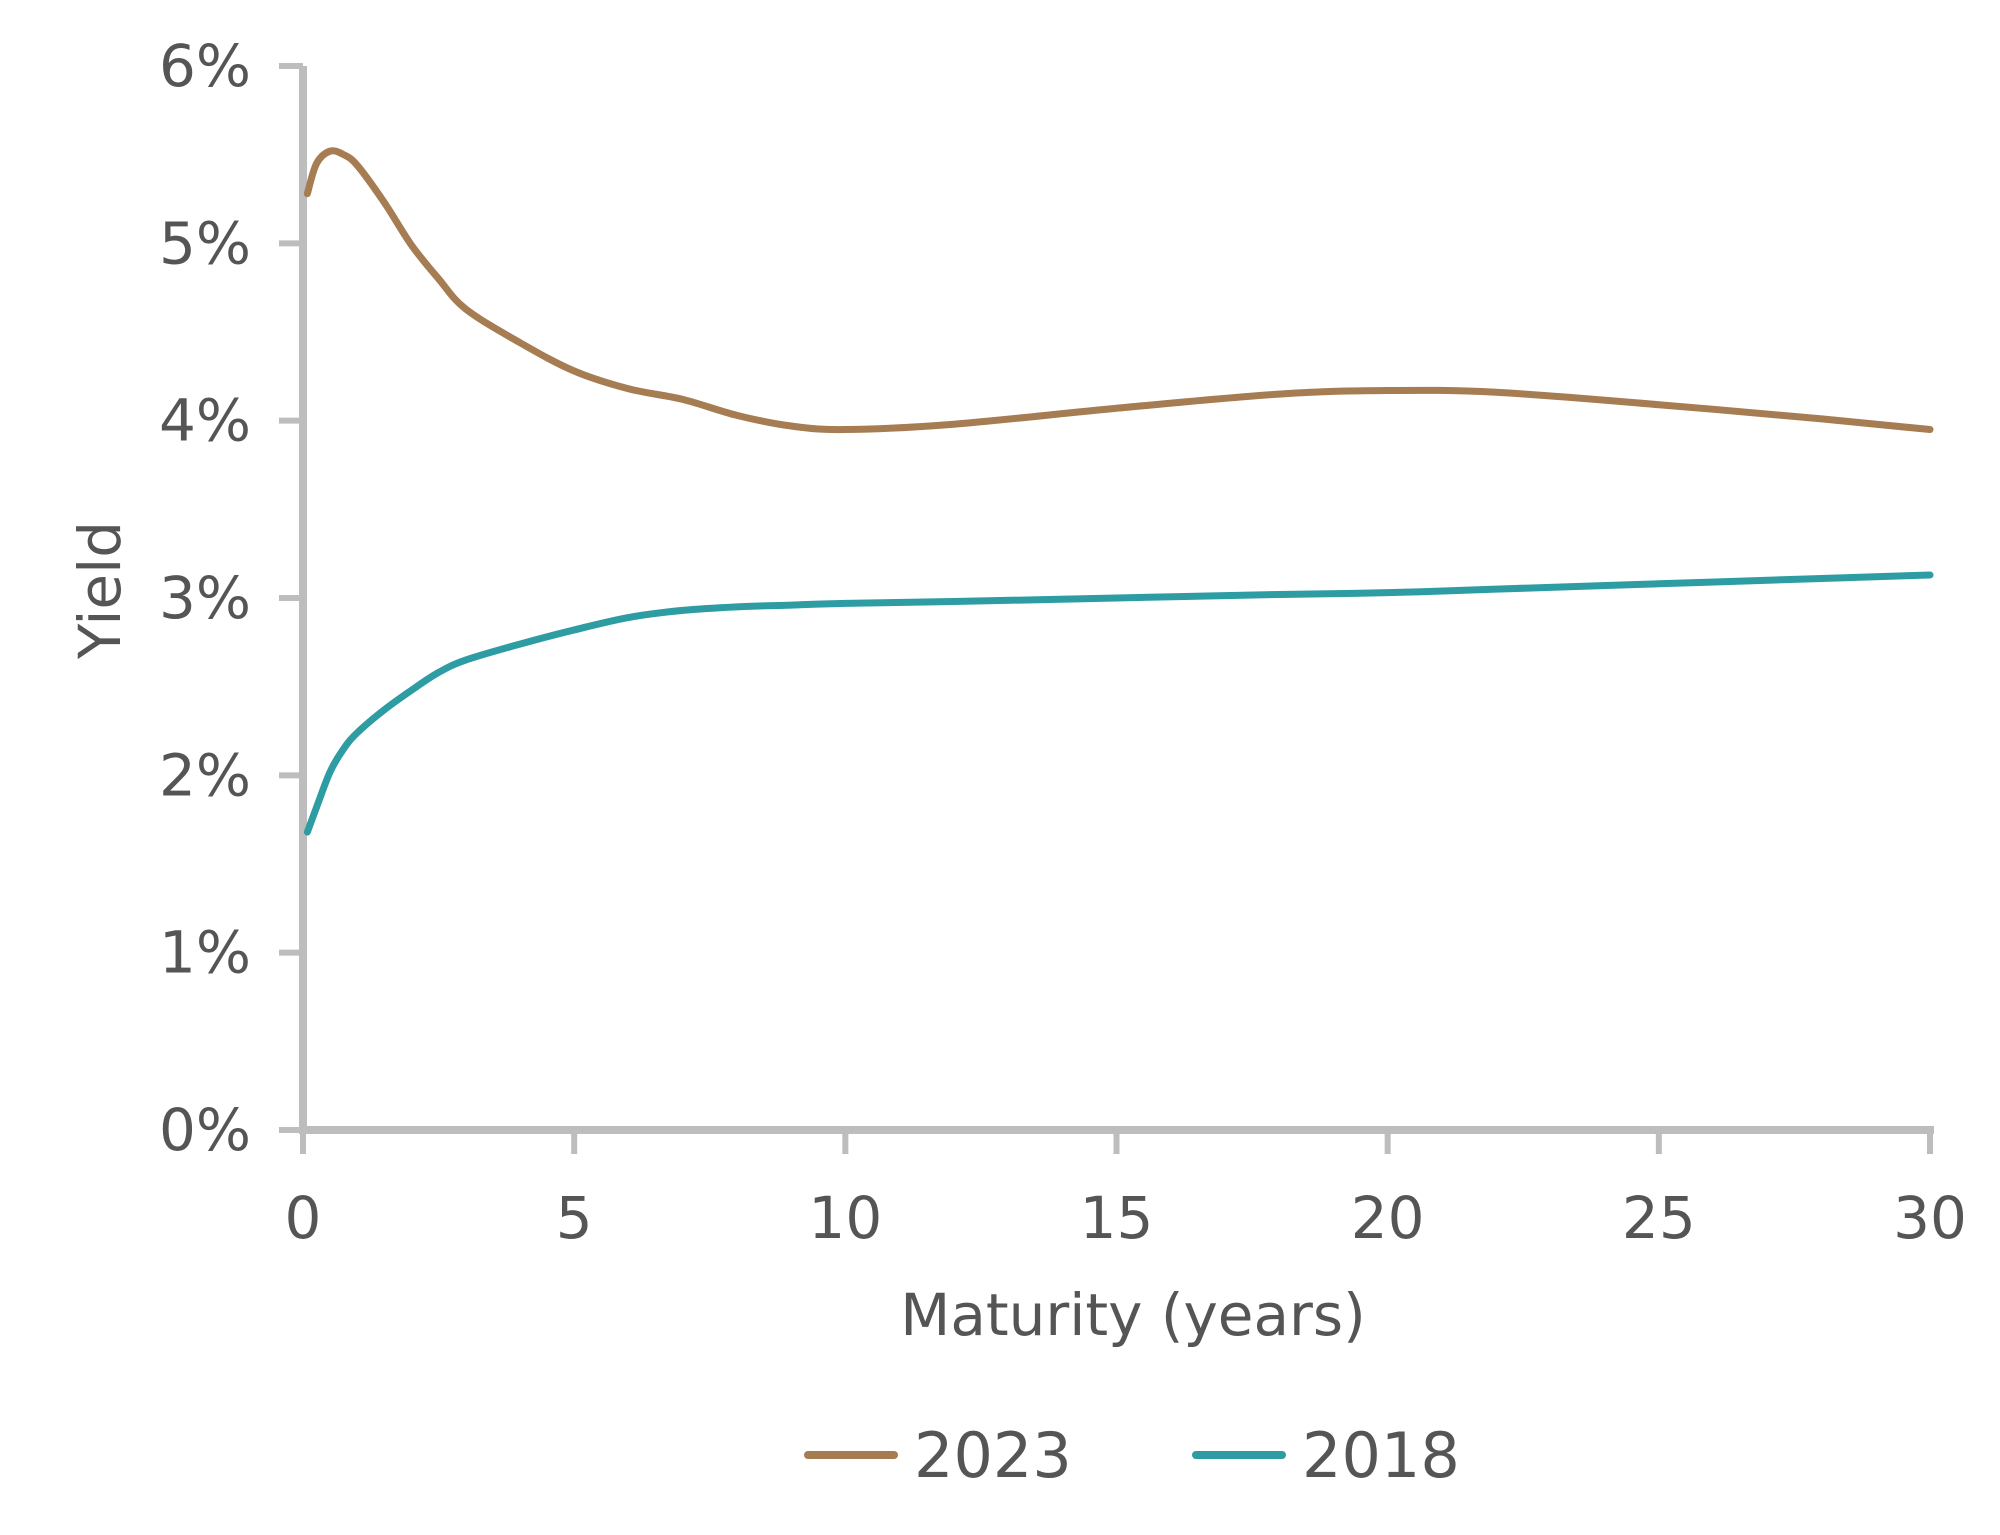 The image size is (2000, 1535). Describe the element at coordinates (1132, 1455) in the screenshot. I see `legend: 2023 2018` at that location.